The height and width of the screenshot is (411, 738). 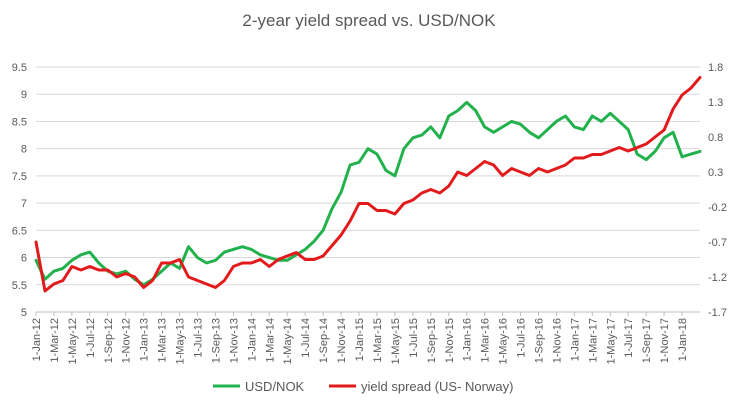 What do you see at coordinates (19, 177) in the screenshot?
I see `y-left-tick-label: 7.5` at bounding box center [19, 177].